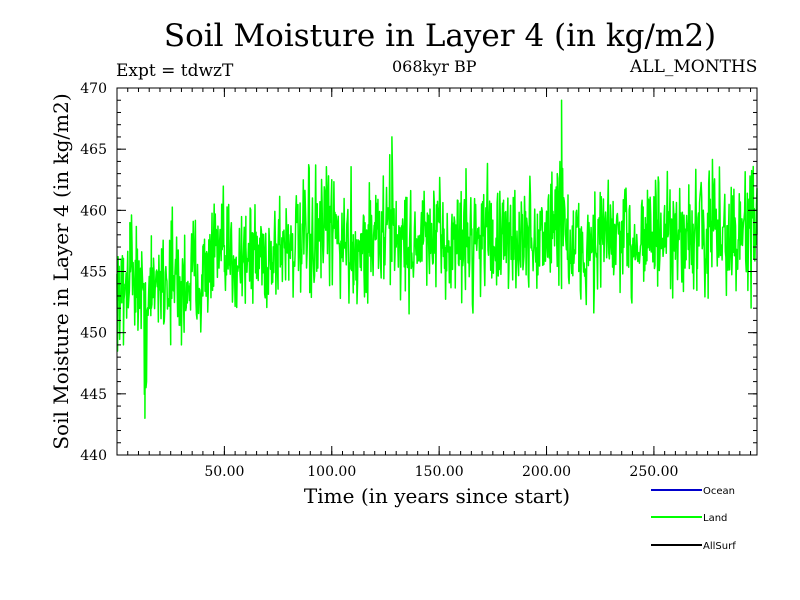  Describe the element at coordinates (93, 150) in the screenshot. I see `y-tick-label: 465` at that location.